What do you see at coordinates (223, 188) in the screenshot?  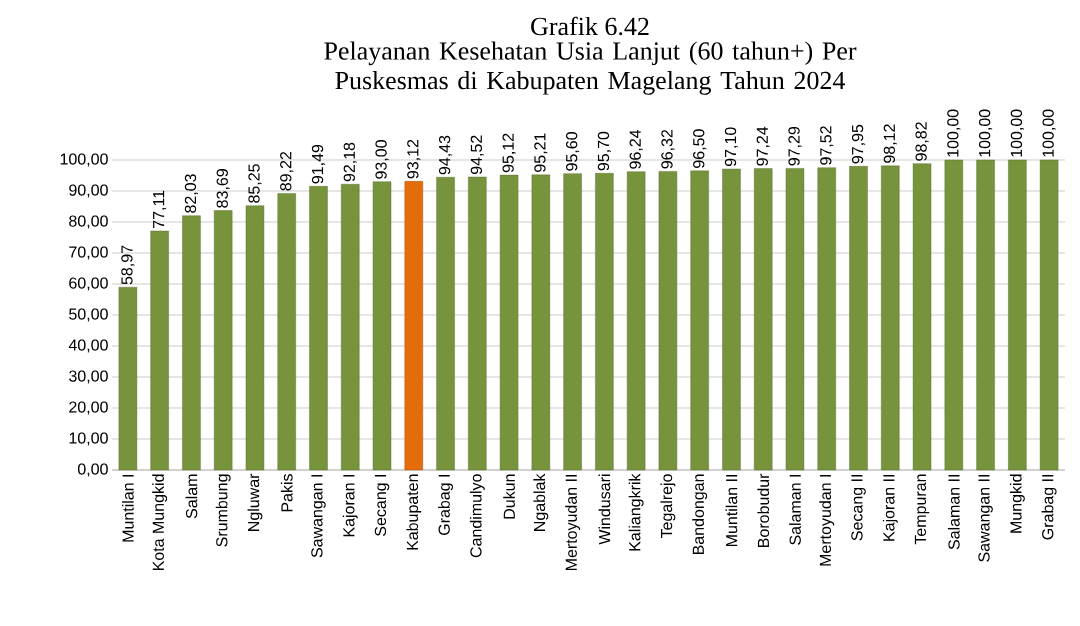 I see `data-label: 83,69` at bounding box center [223, 188].